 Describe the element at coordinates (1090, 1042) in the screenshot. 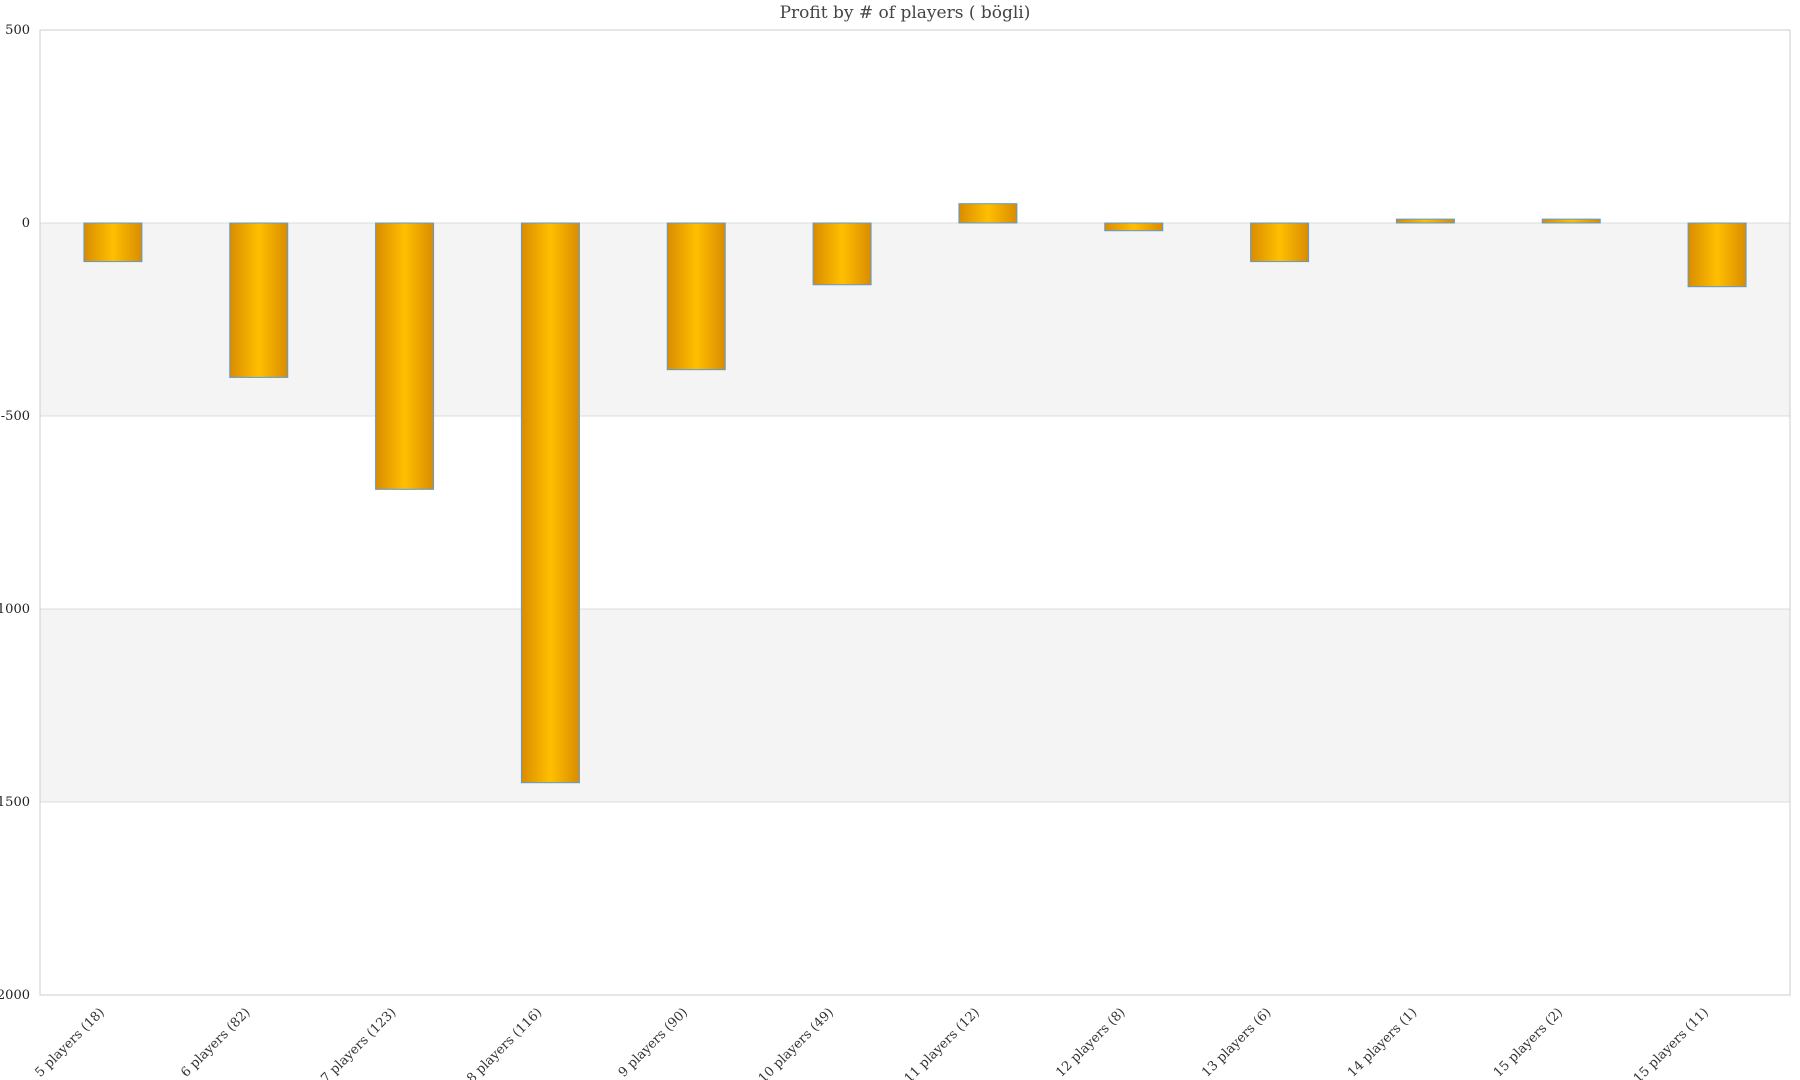

I see `x-tick-label: 12 players (8)` at that location.